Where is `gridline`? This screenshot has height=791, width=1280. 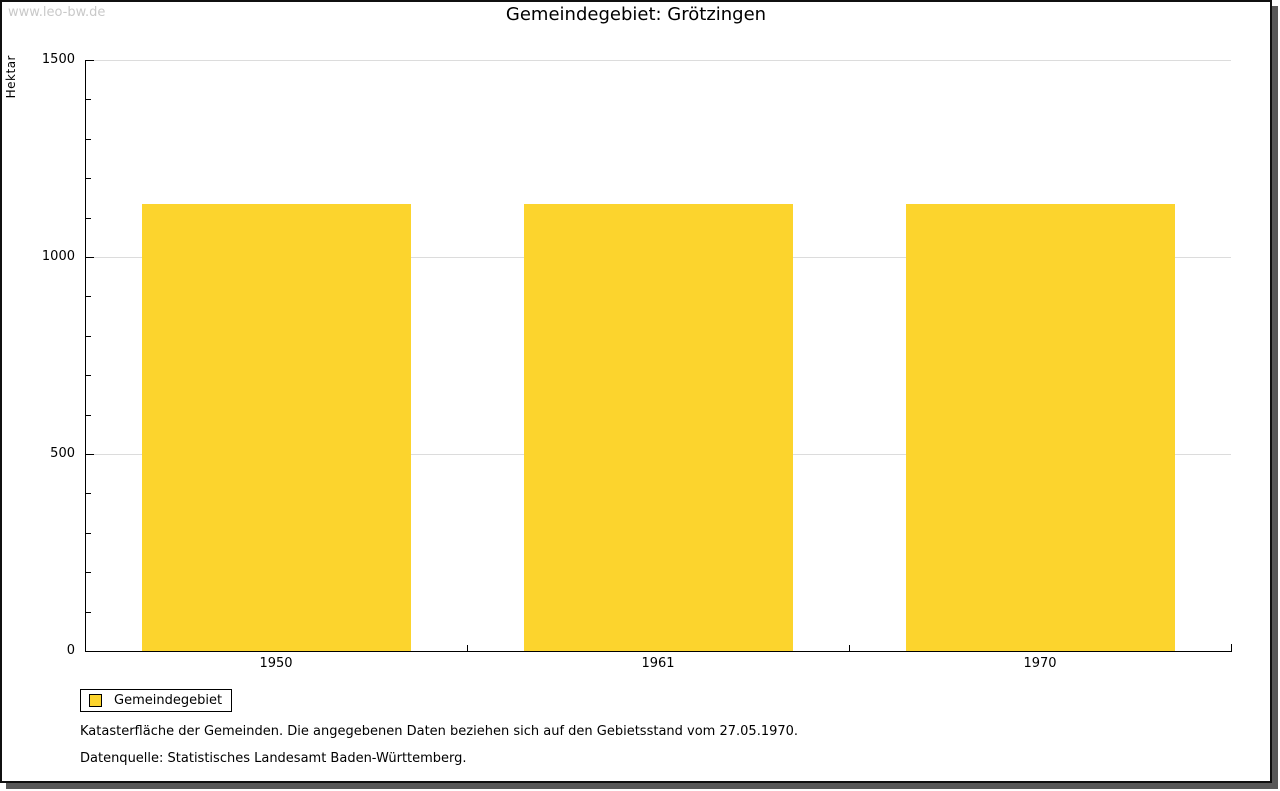 gridline is located at coordinates (658, 60).